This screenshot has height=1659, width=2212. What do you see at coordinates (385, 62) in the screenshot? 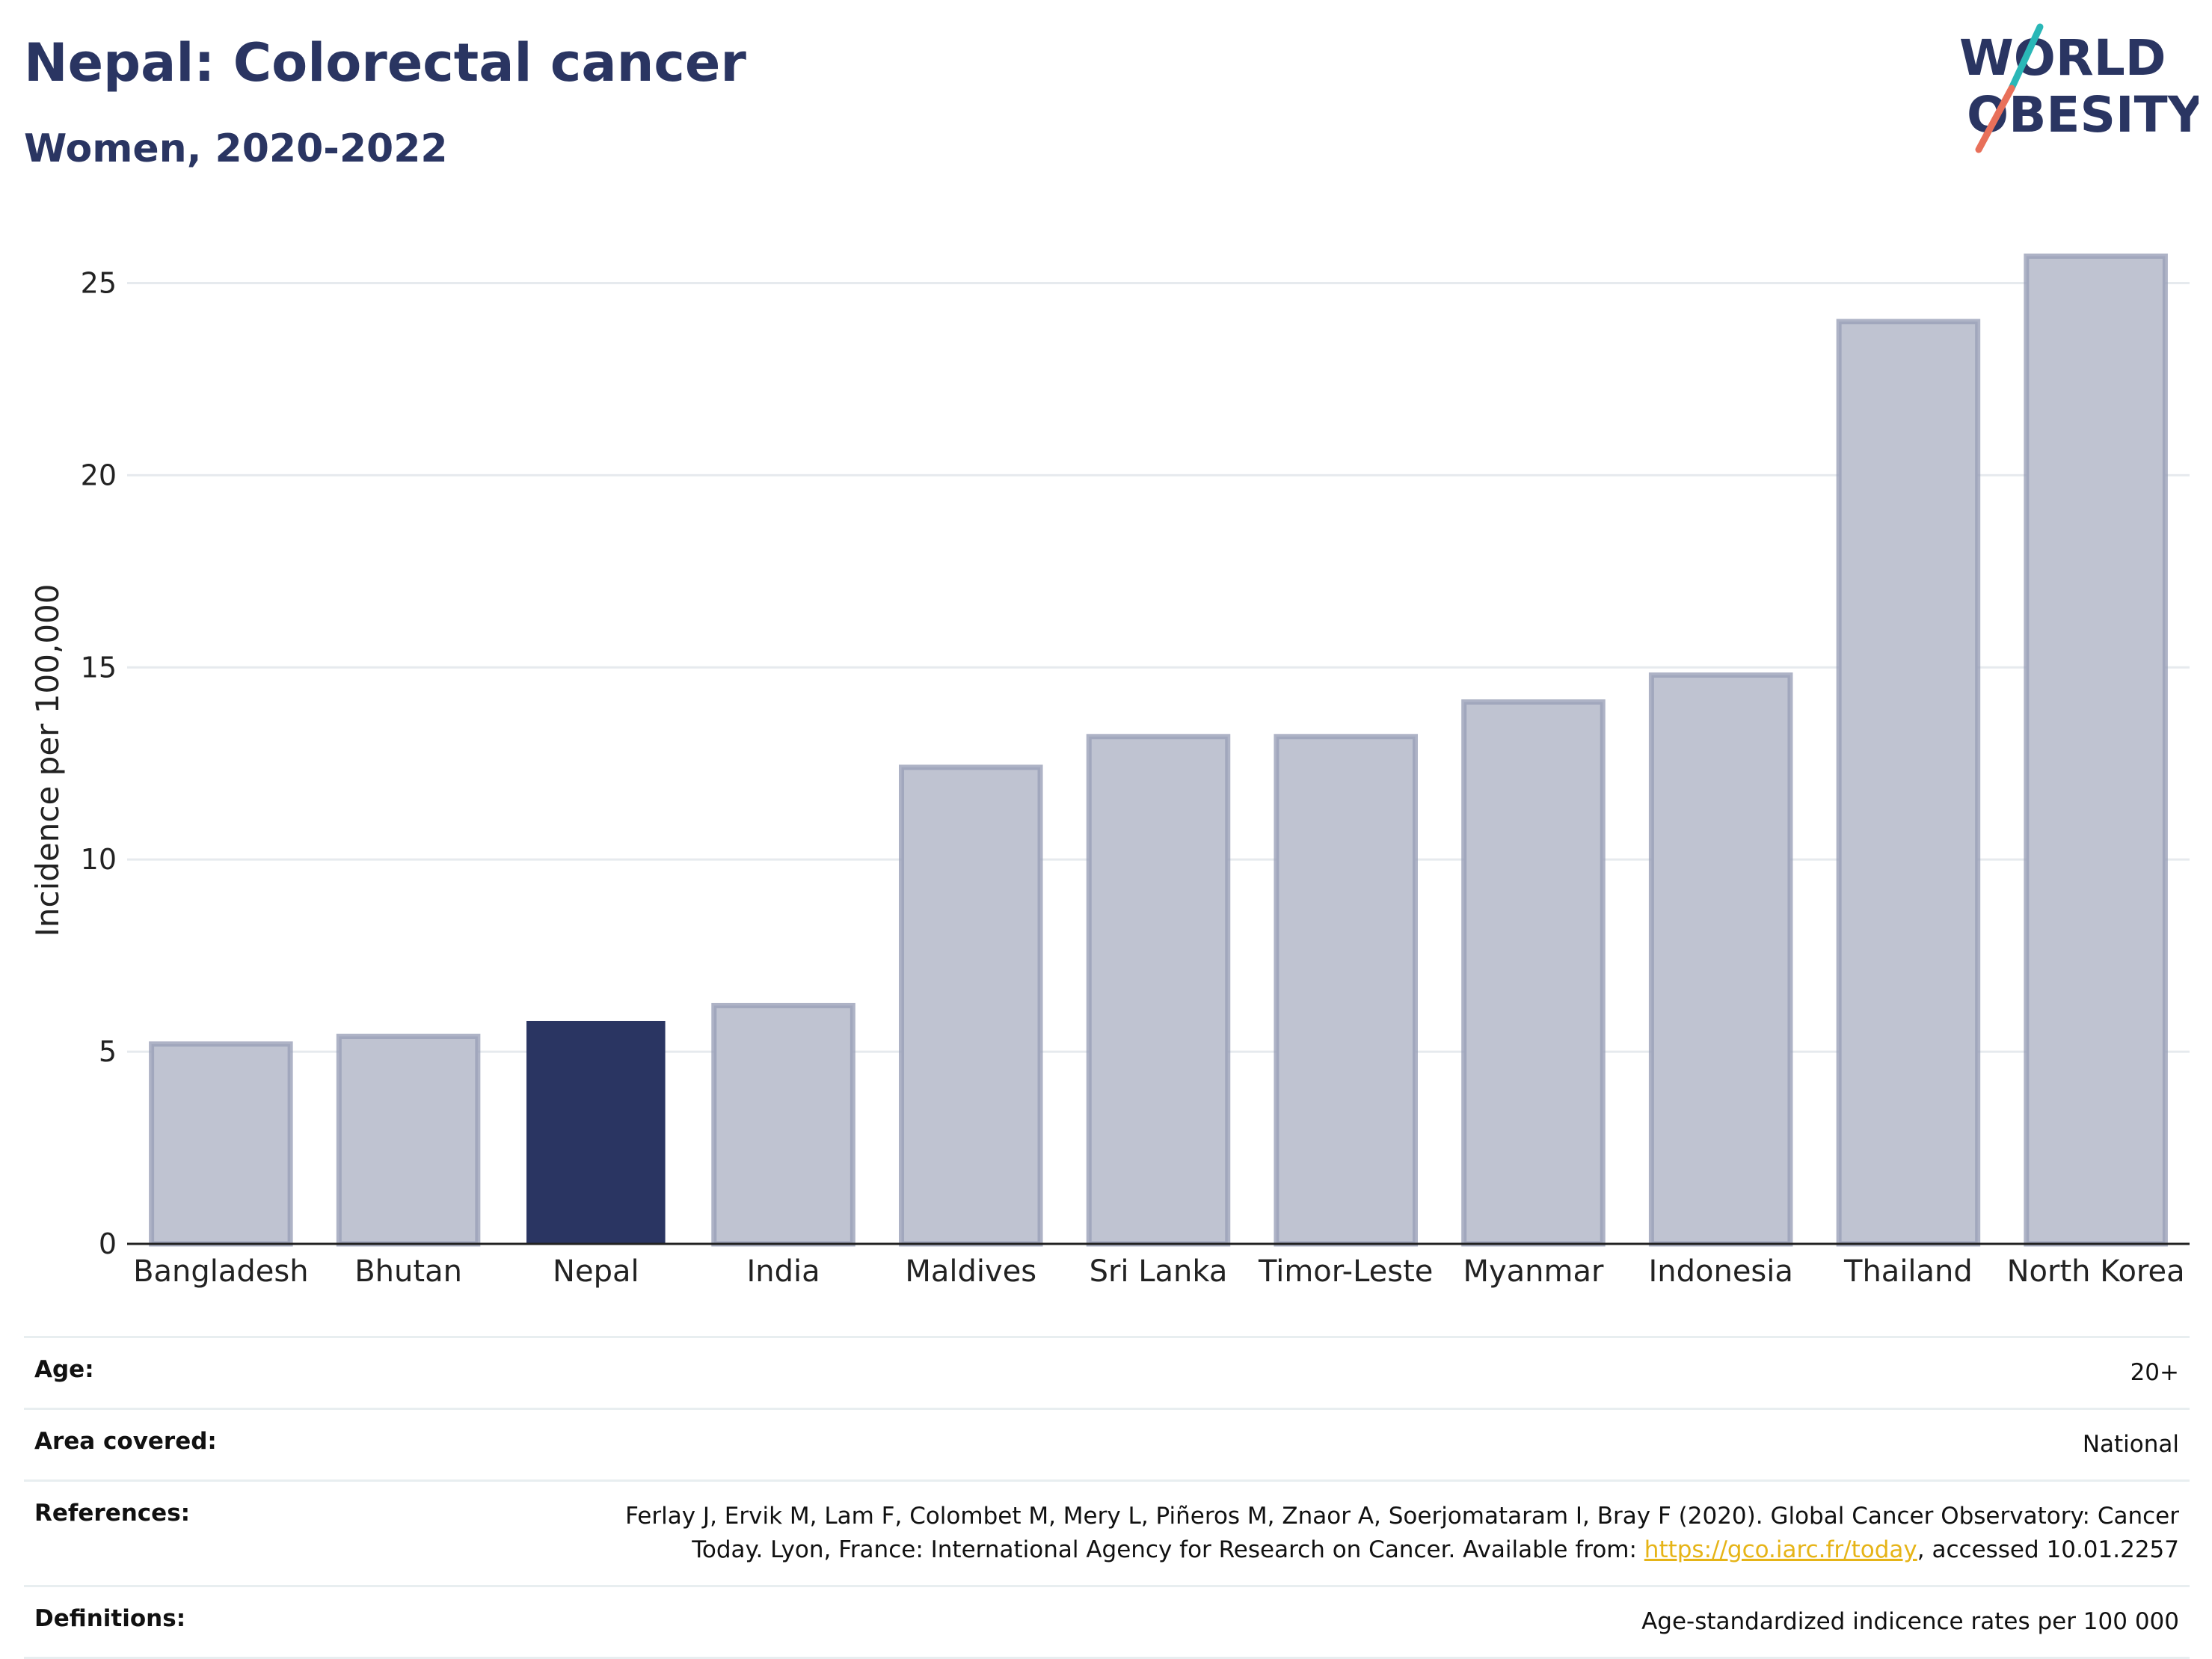
I see `chart-title: Nepal: Colorectal cancer` at bounding box center [385, 62].